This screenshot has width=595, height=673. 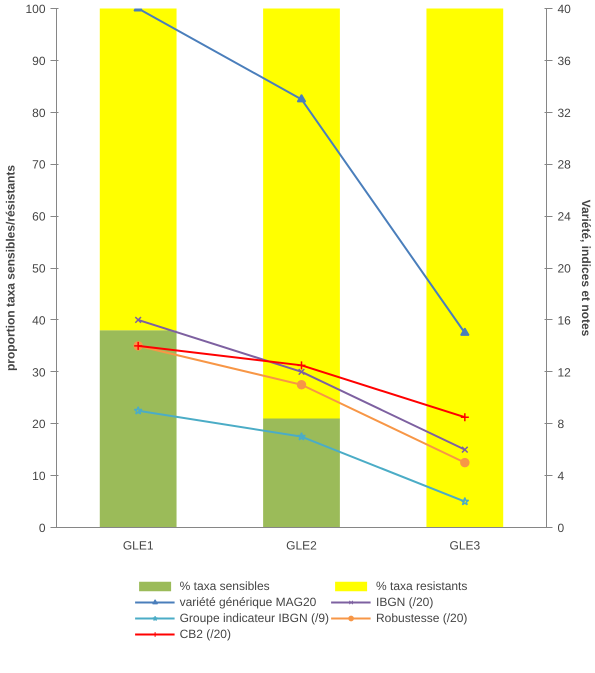 I want to click on y-tick-label: 0, so click(x=42, y=528).